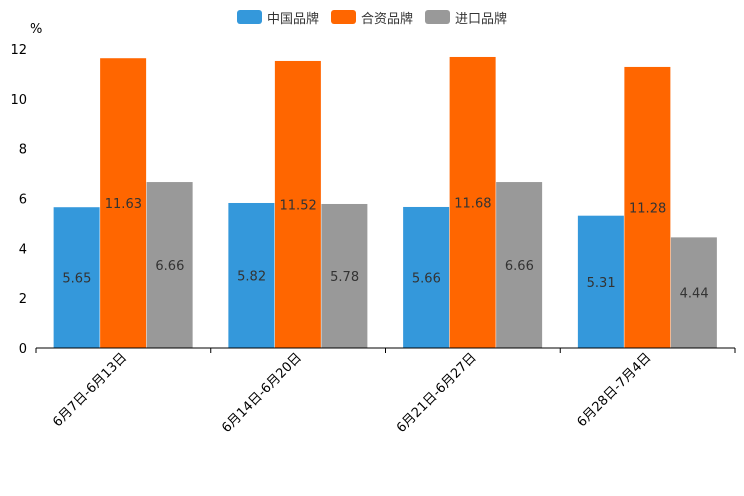 This screenshot has height=496, width=744. I want to click on legend-label-china-brand: 中国品牌, so click(292, 19).